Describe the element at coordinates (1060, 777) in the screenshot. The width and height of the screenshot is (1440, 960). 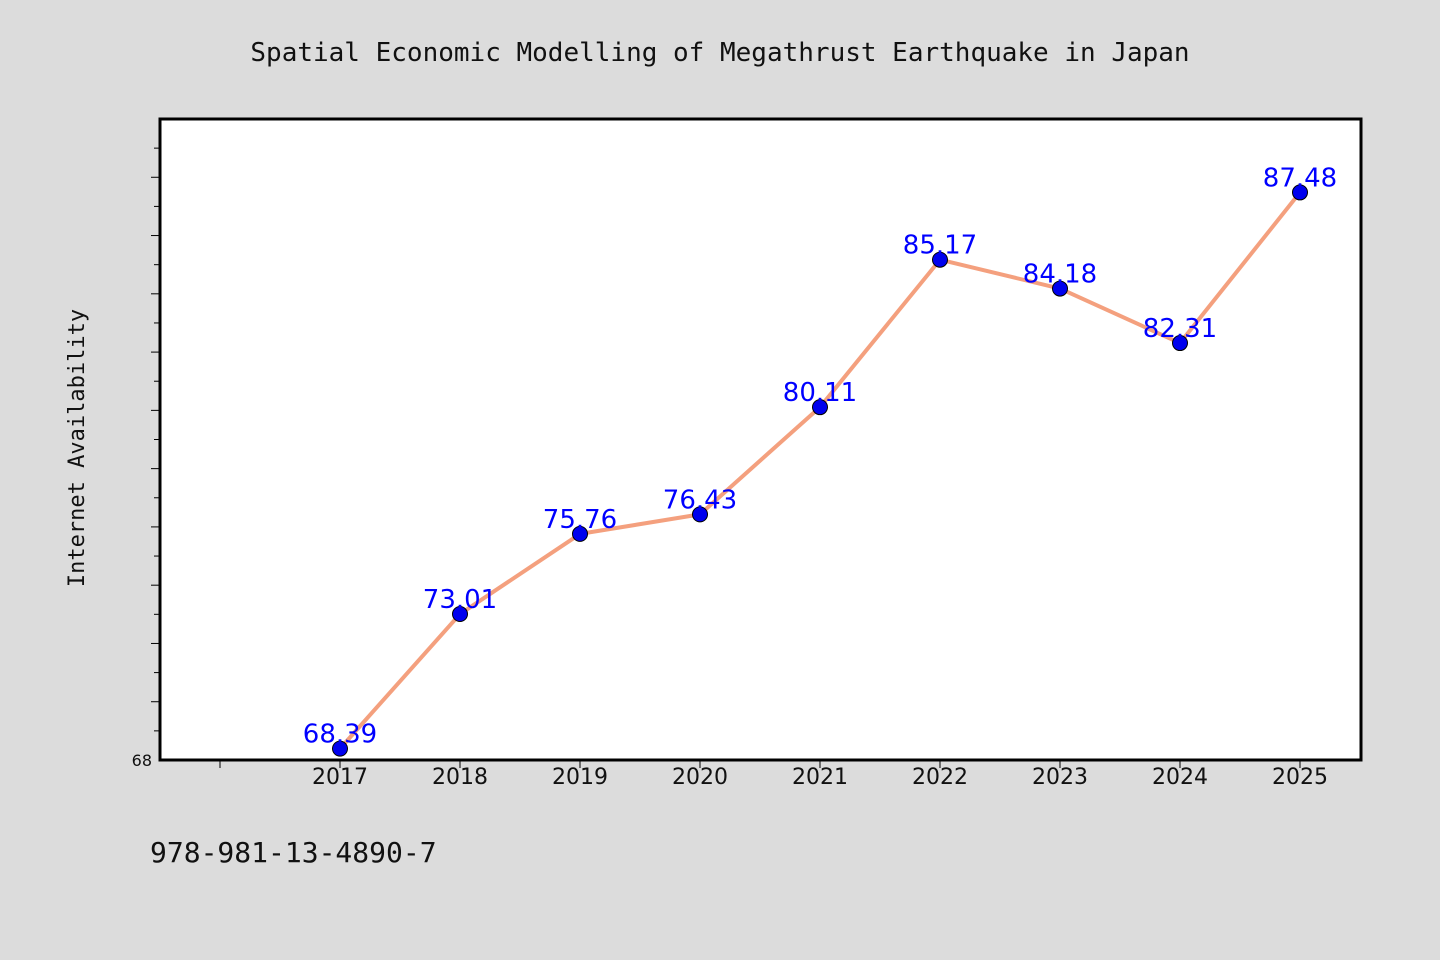
I see `x-tick-label: 2023` at that location.